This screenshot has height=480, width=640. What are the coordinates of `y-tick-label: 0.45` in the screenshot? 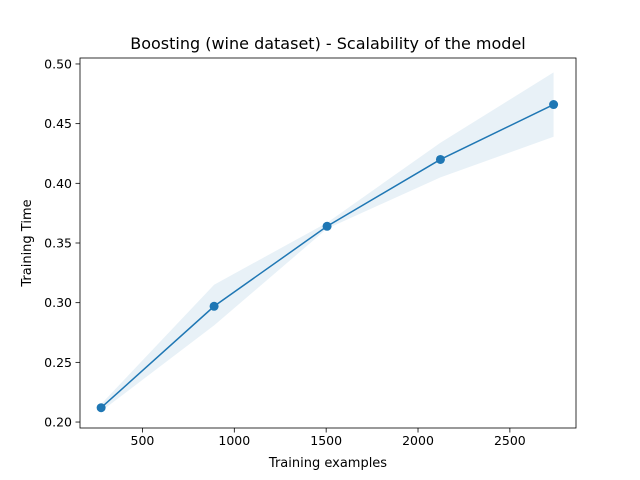 It's located at (58, 123).